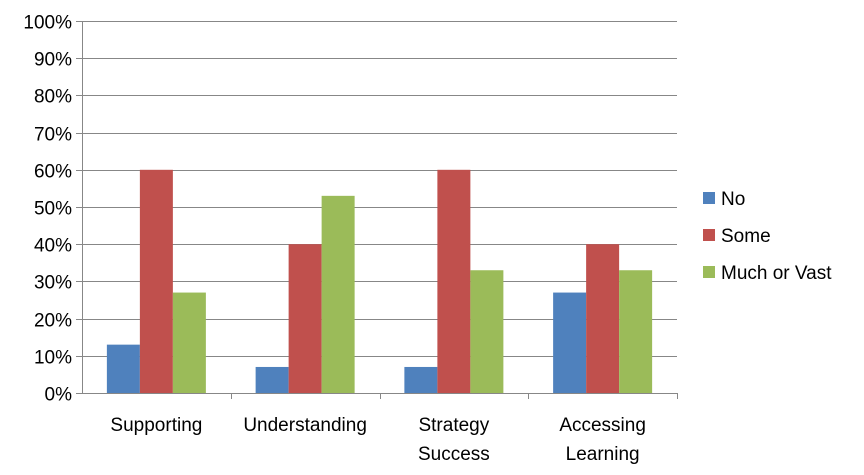 Image resolution: width=864 pixels, height=475 pixels. I want to click on y-axis-ticks: 0% 10% 20% 30% 40% 50% 60% 70% 80% 90% 100%, so click(47, 209).